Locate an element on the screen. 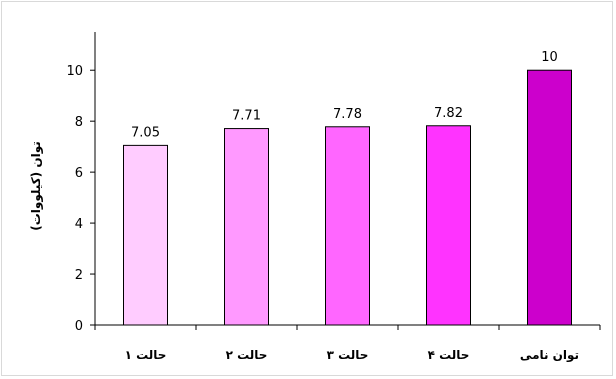  category-label: حالت ۱ is located at coordinates (146, 355).